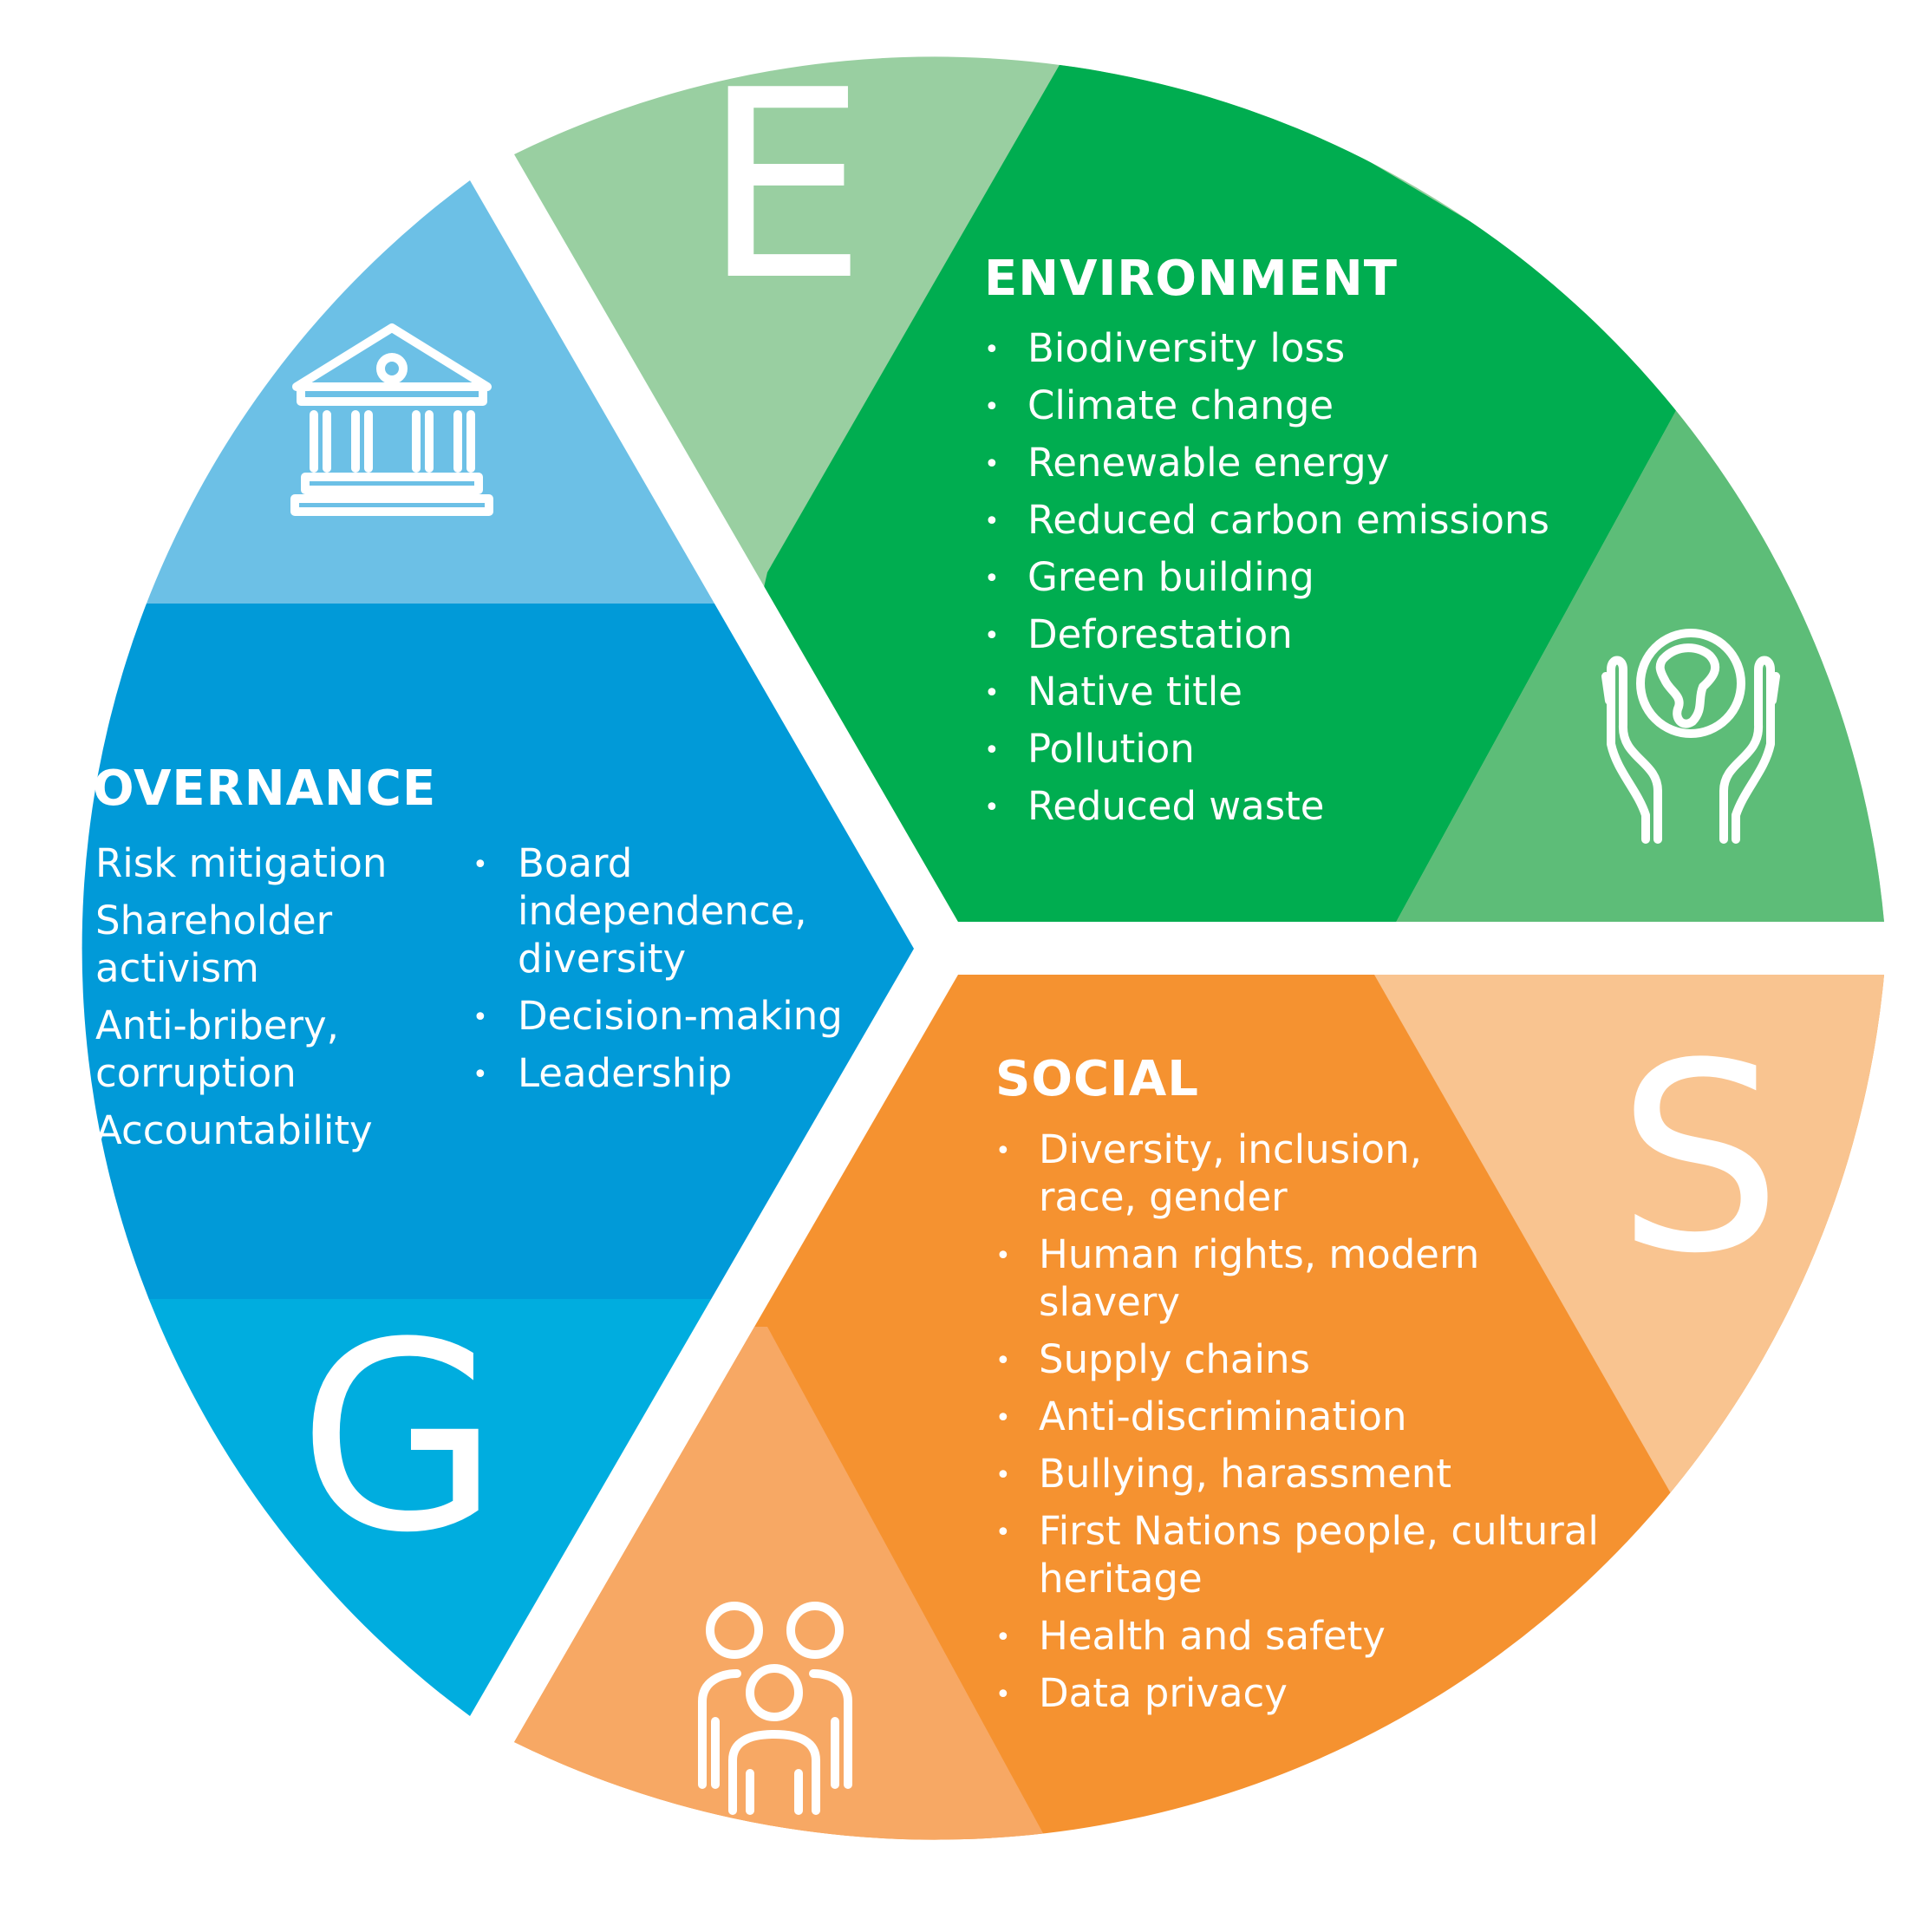 Image resolution: width=1911 pixels, height=1932 pixels. What do you see at coordinates (1121, 1579) in the screenshot?
I see `list-item-text: heritage` at bounding box center [1121, 1579].